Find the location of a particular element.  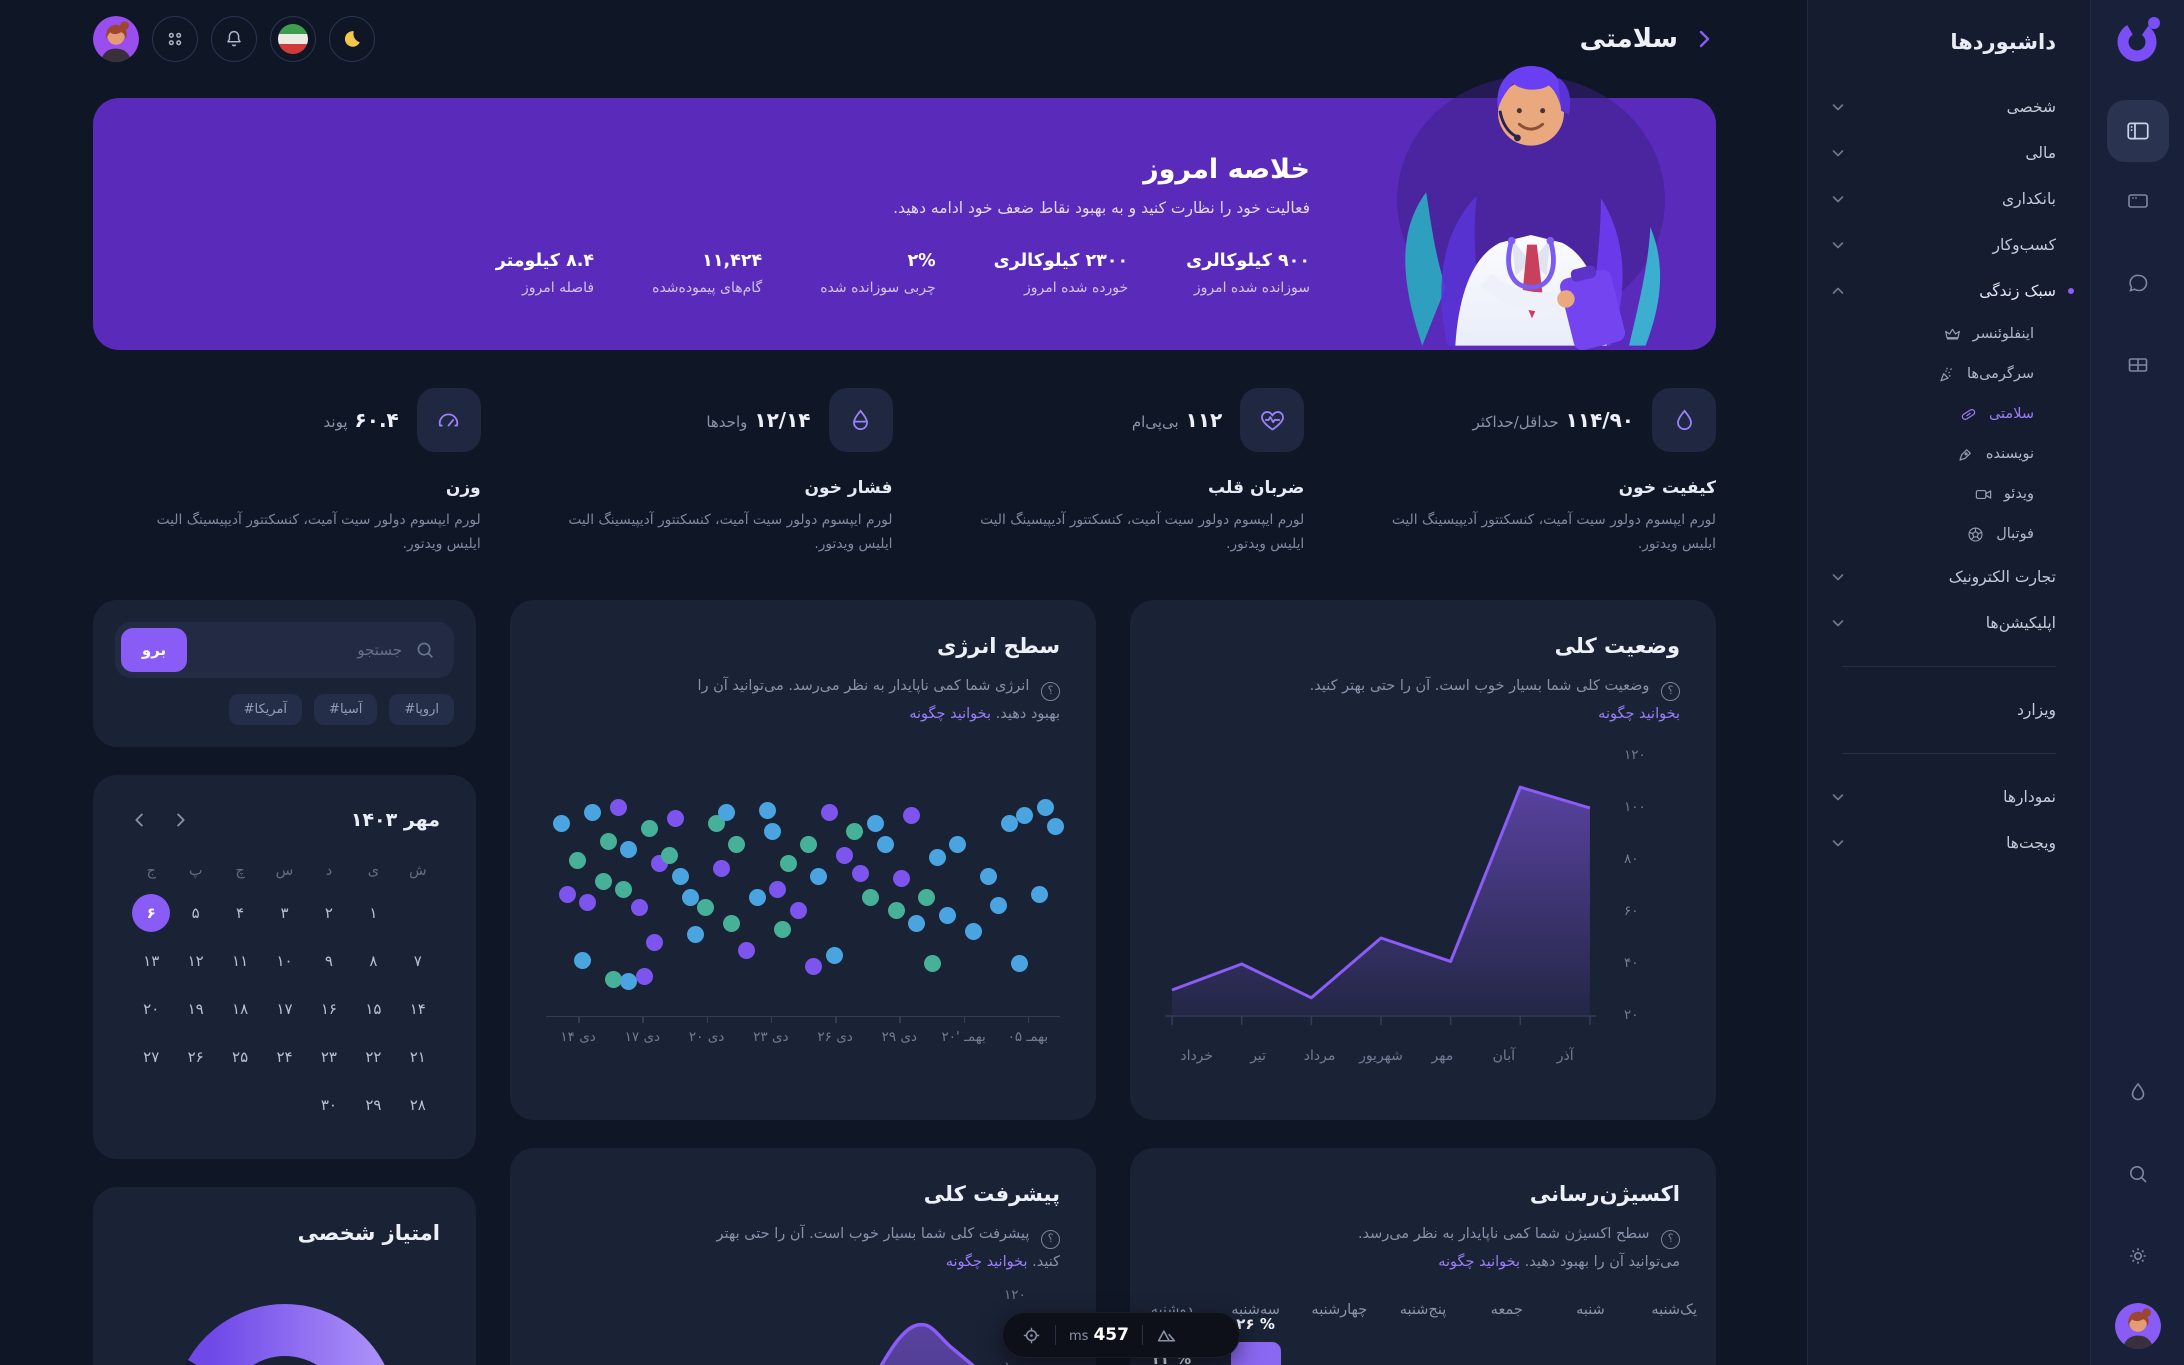

calendar-day: ۲۸ is located at coordinates (417, 1105).